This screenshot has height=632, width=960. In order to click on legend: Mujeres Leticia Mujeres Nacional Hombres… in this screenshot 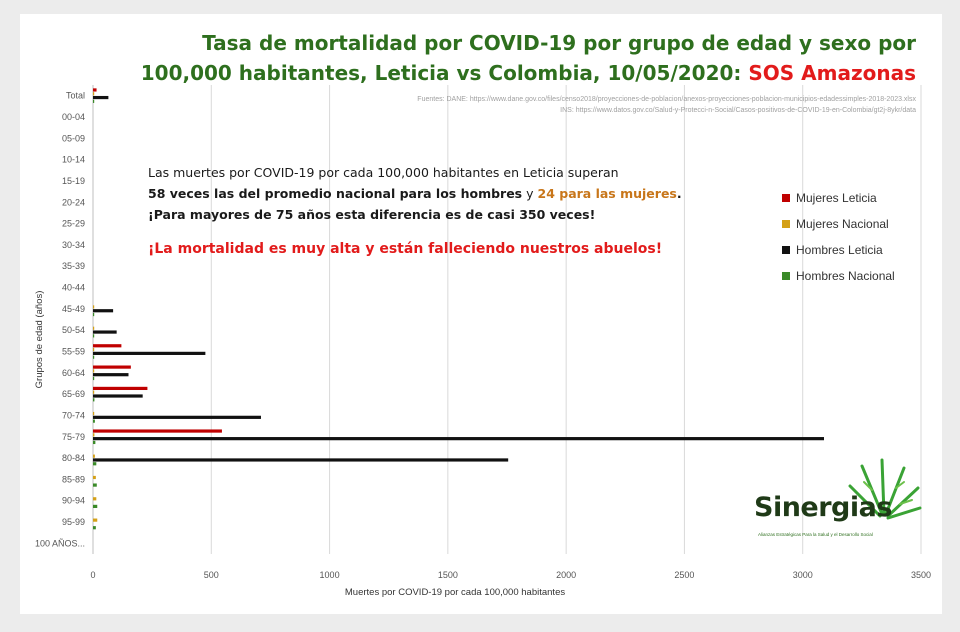, I will do `click(838, 237)`.